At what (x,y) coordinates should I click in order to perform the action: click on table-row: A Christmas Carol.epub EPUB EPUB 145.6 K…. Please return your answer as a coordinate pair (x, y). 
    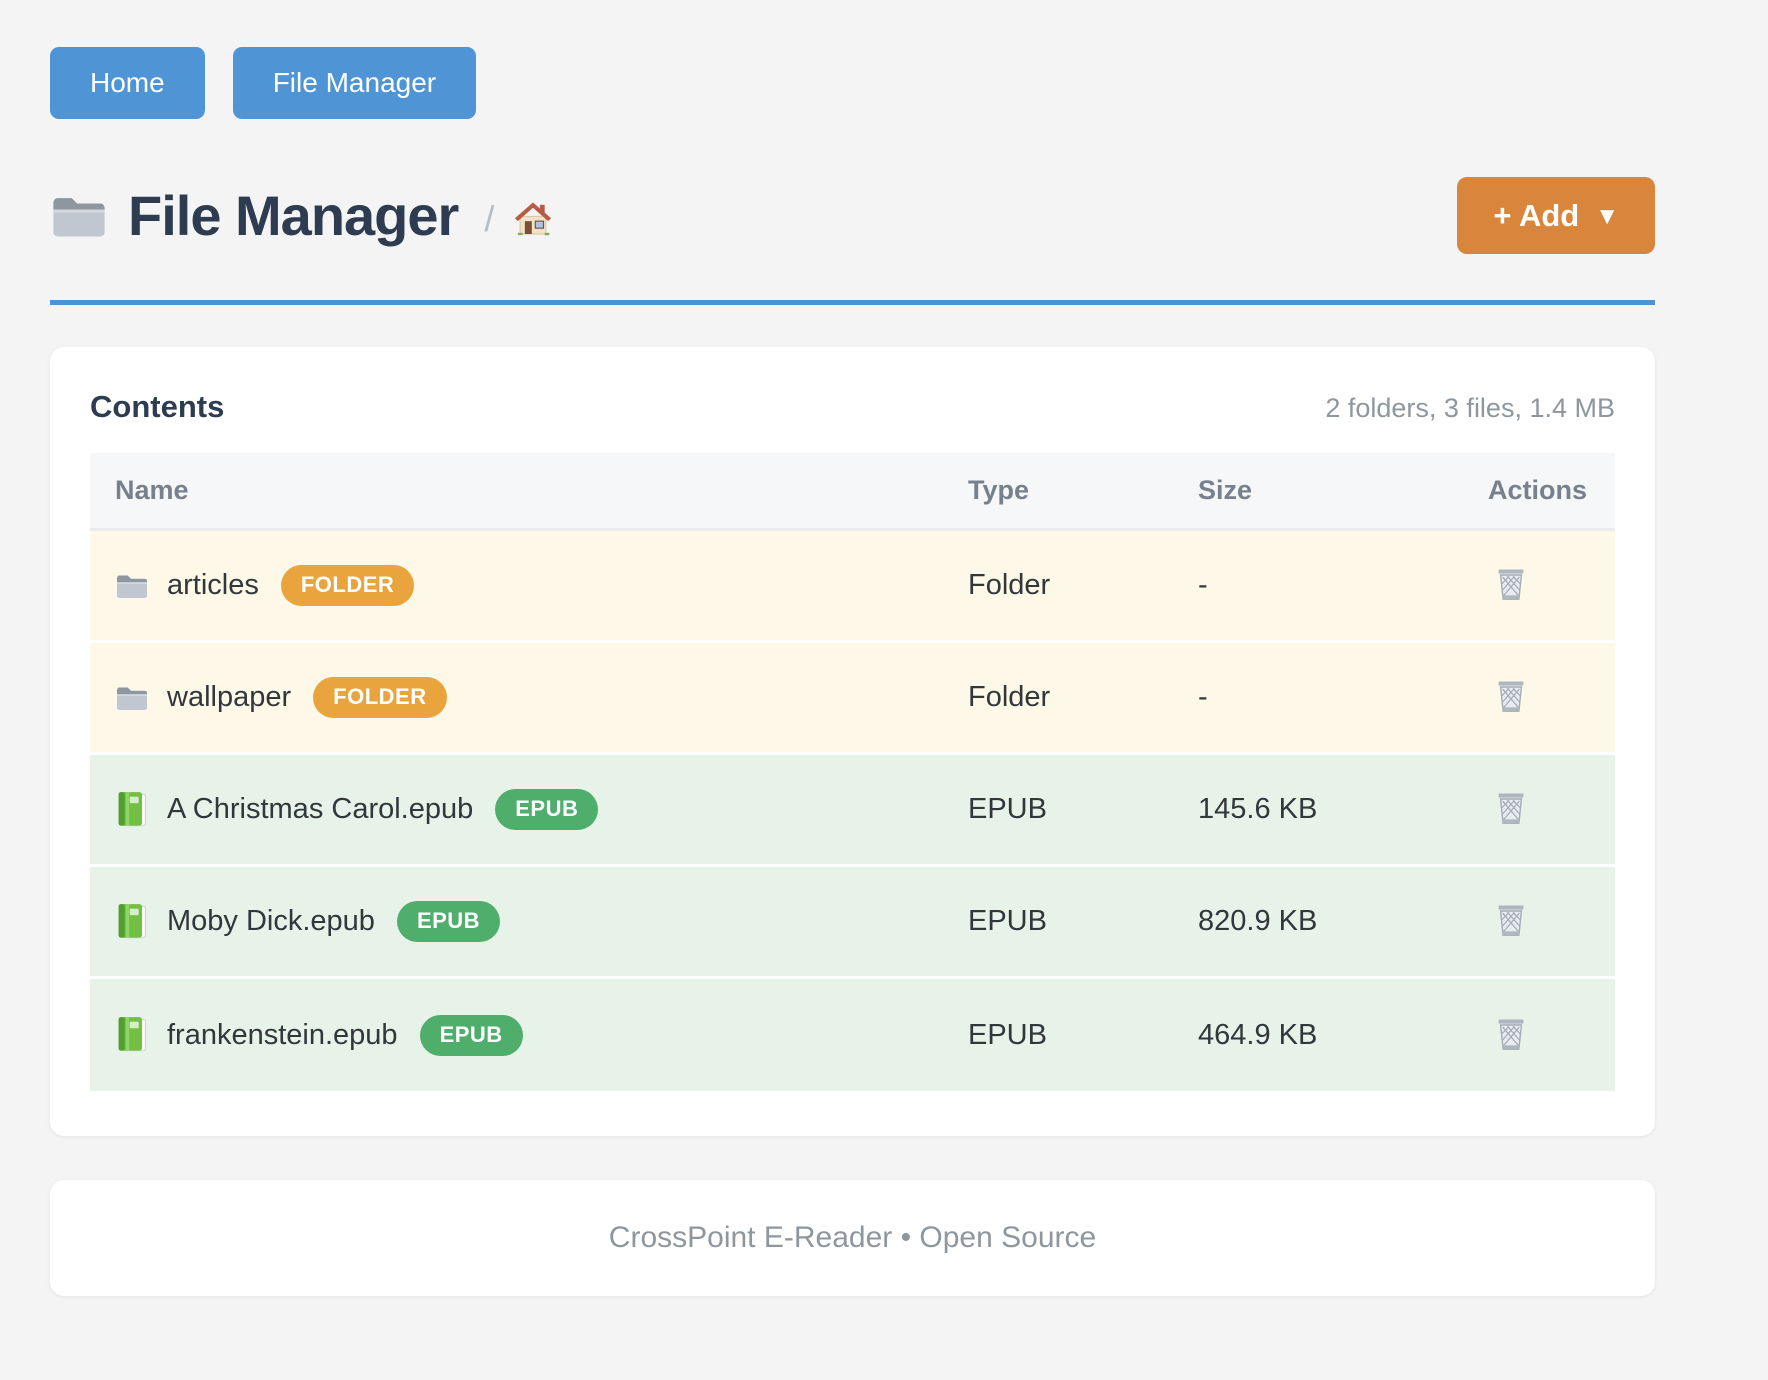
    Looking at the image, I should click on (852, 811).